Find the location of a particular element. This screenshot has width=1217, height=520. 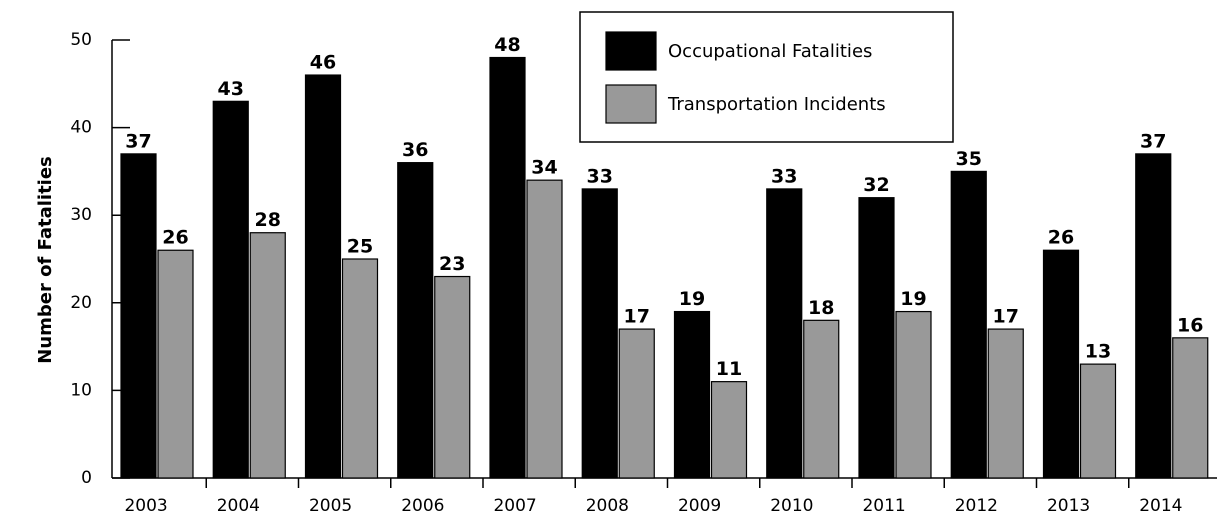

y-tick-label: 10 is located at coordinates (81, 390).